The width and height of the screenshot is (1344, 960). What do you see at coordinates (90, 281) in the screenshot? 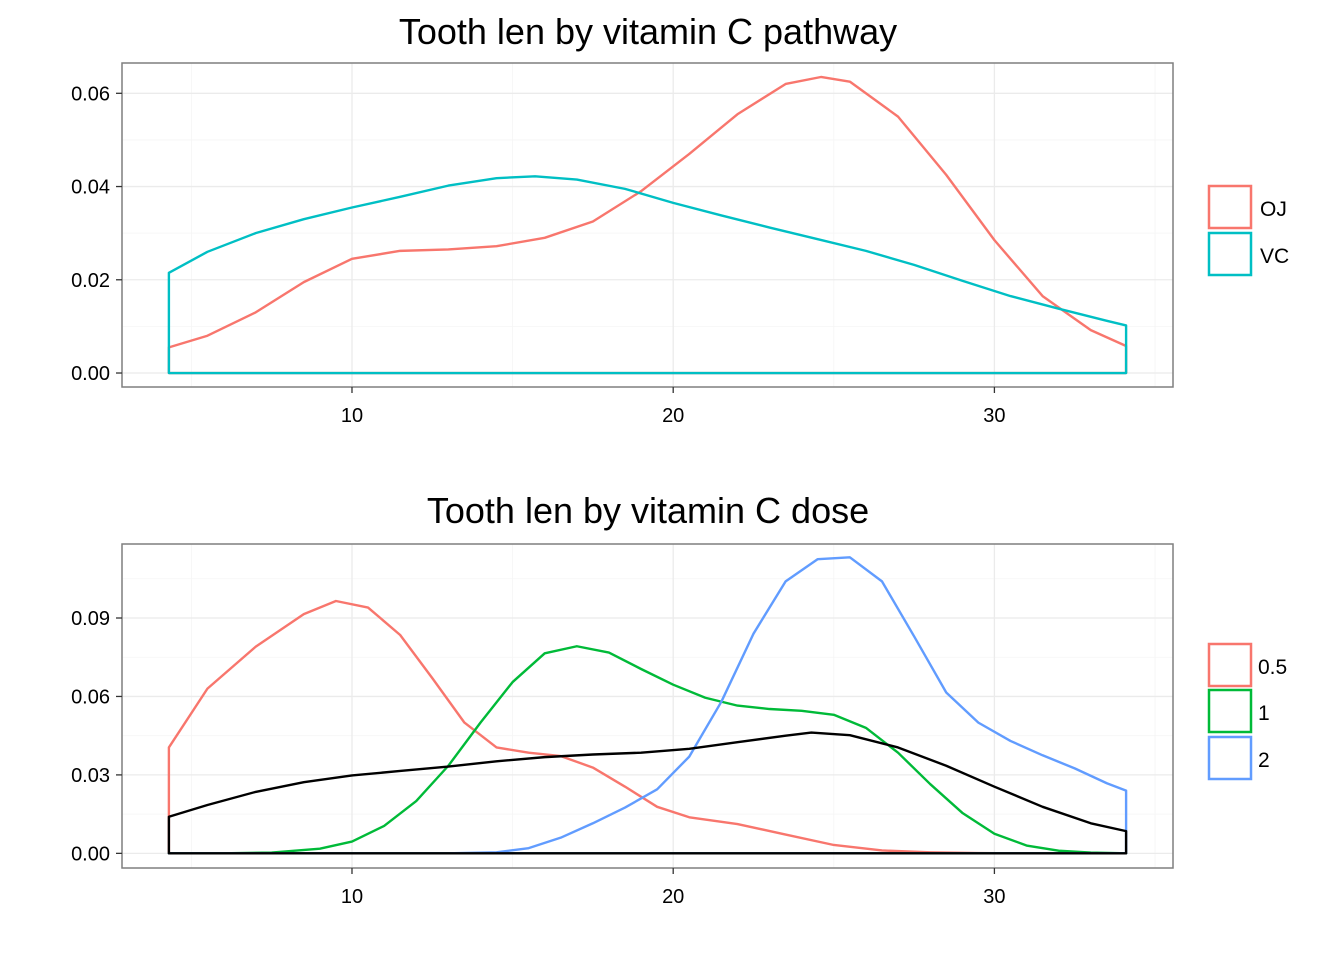
I see `y-tick-label: 0.02` at bounding box center [90, 281].